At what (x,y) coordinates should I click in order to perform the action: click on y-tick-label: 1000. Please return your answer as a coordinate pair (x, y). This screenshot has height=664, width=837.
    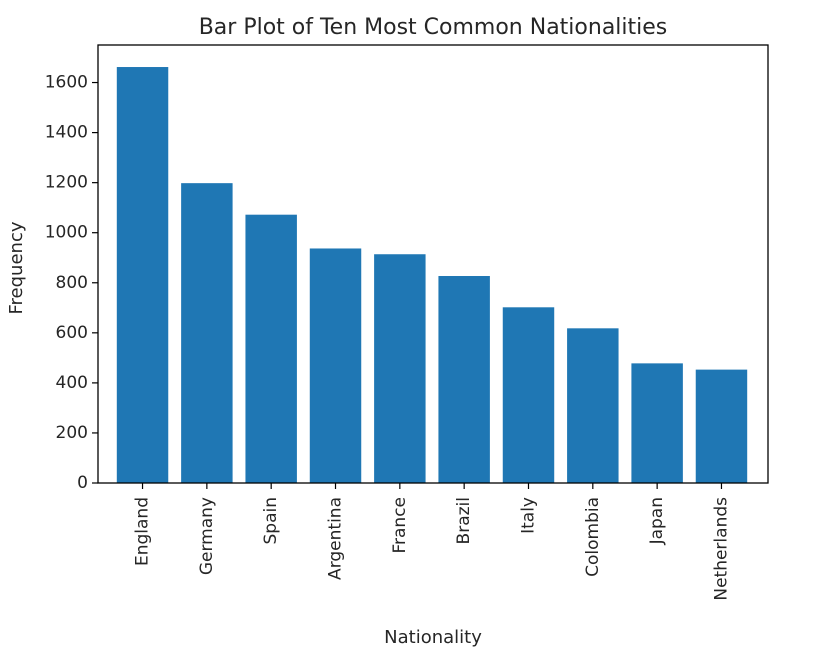
    Looking at the image, I should click on (66, 233).